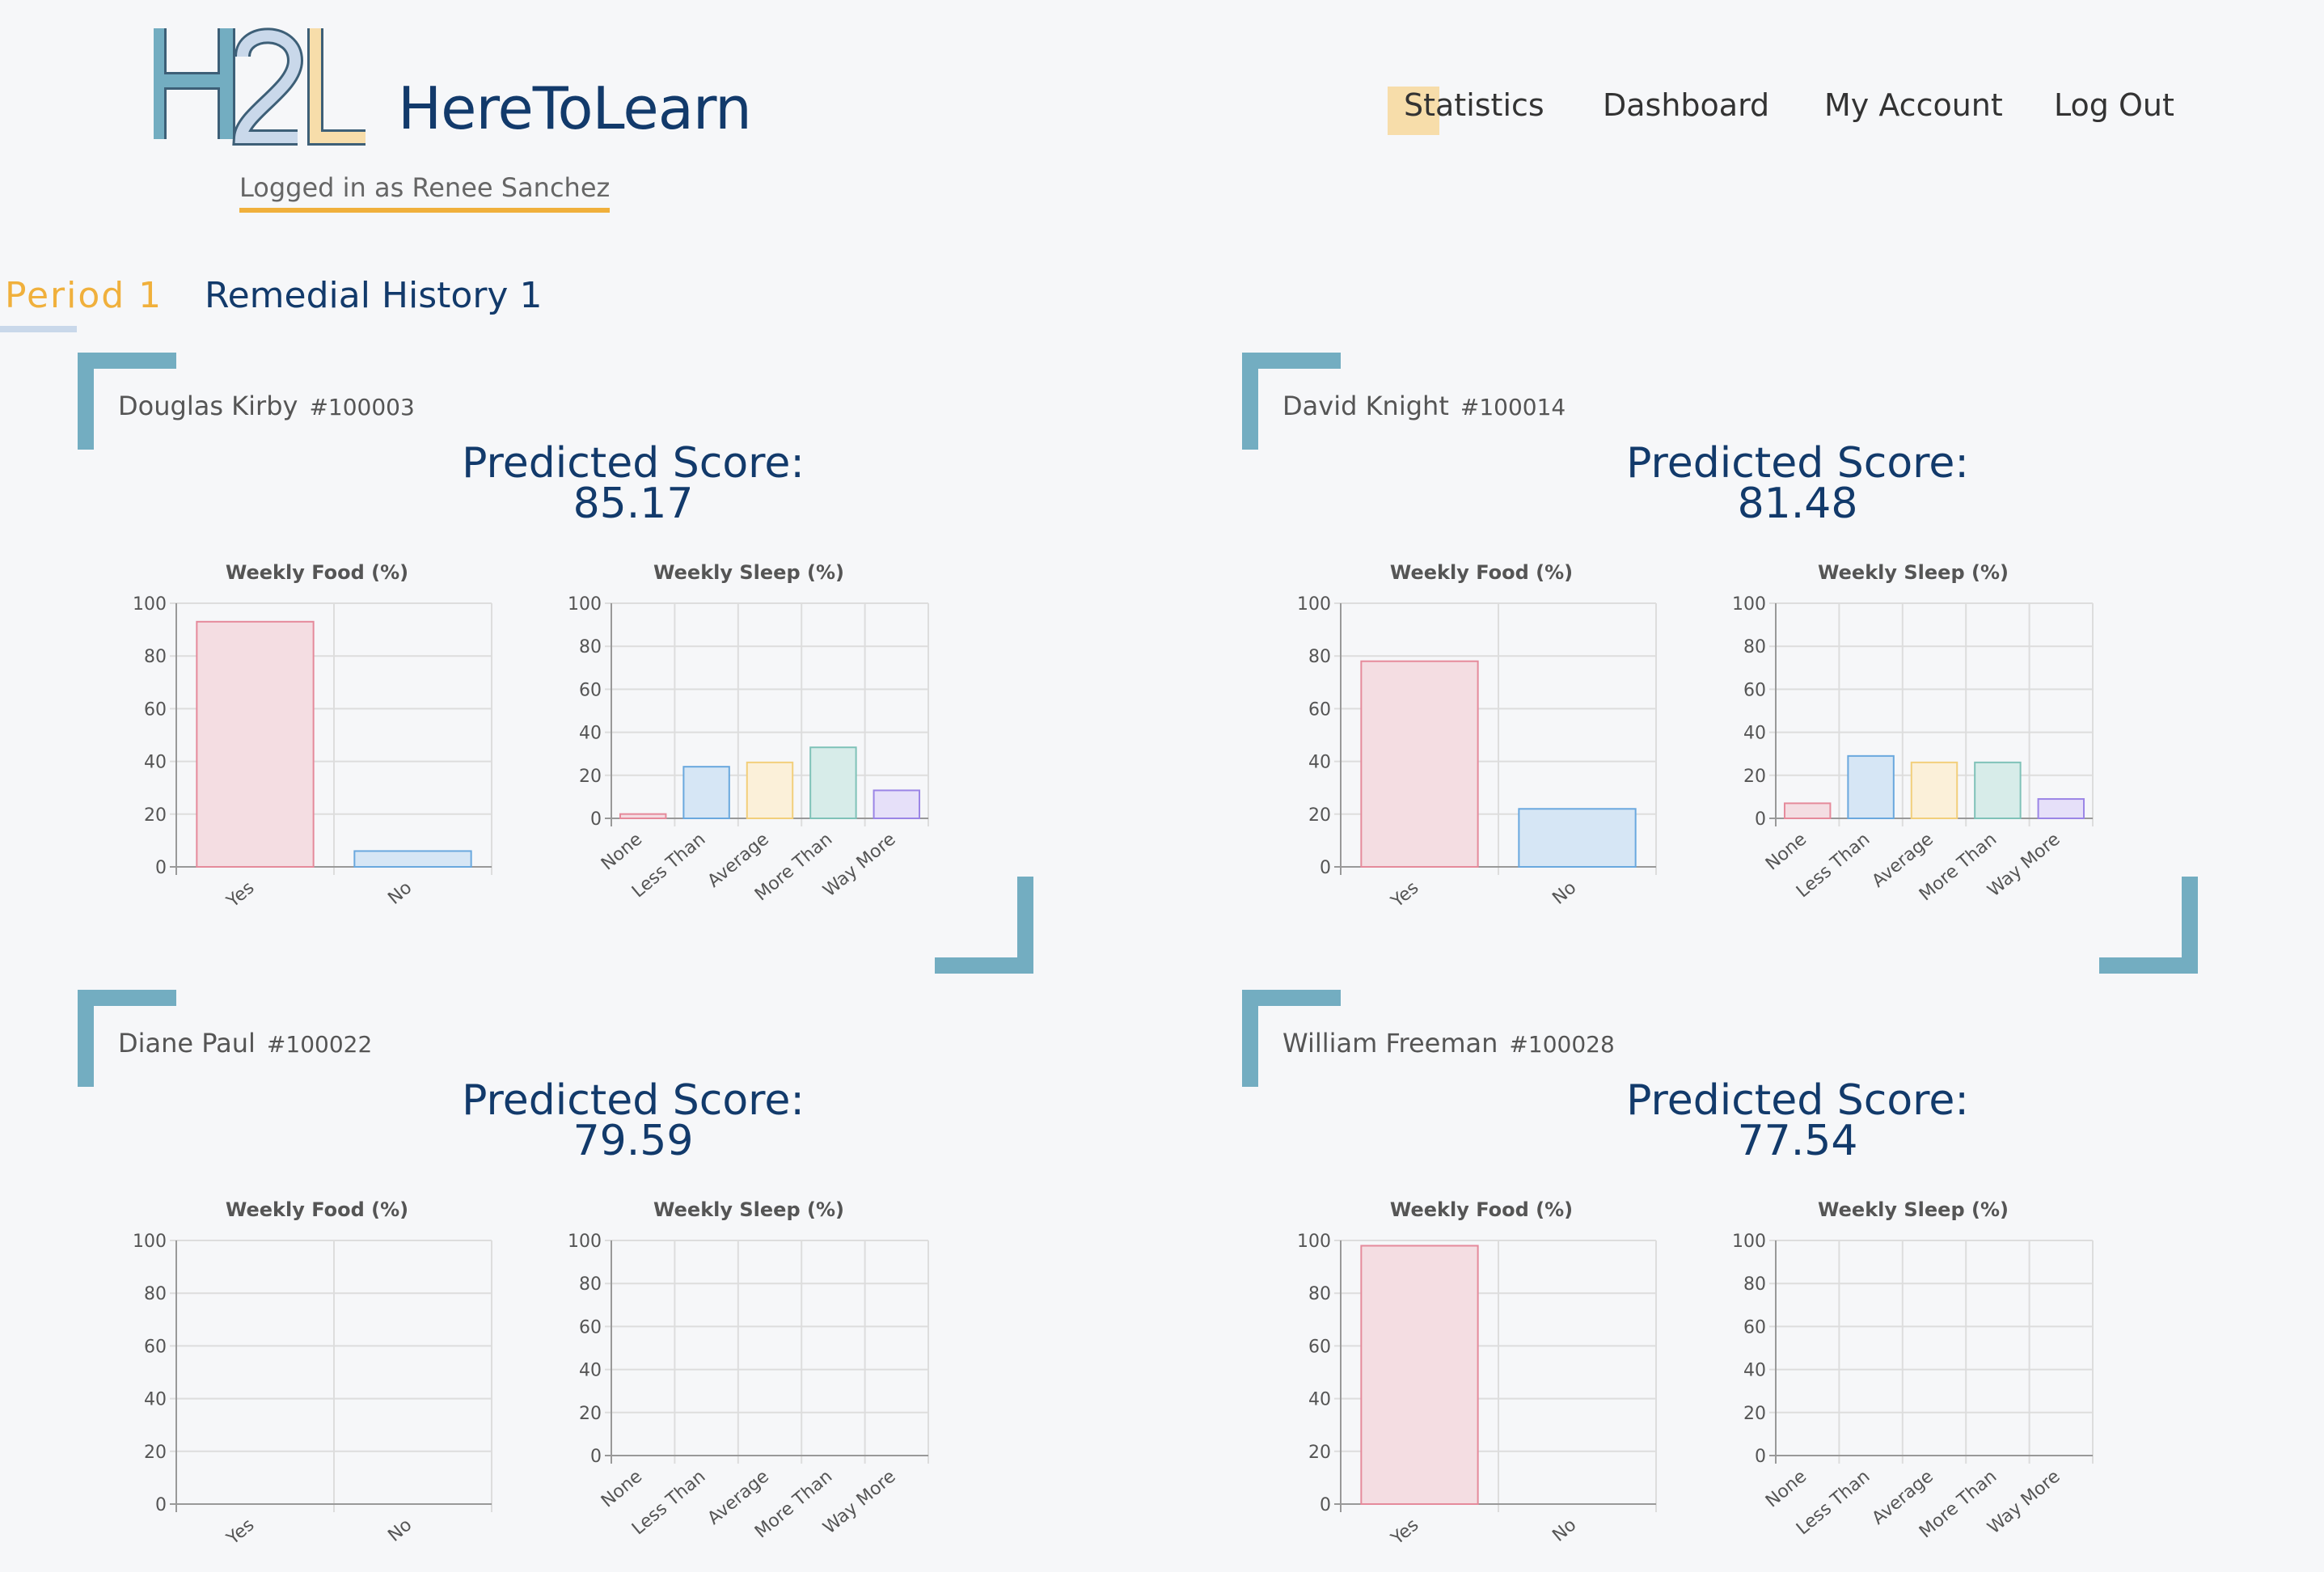 This screenshot has width=2324, height=1572. I want to click on predicted-score: Predicted Score: 79.59, so click(633, 1119).